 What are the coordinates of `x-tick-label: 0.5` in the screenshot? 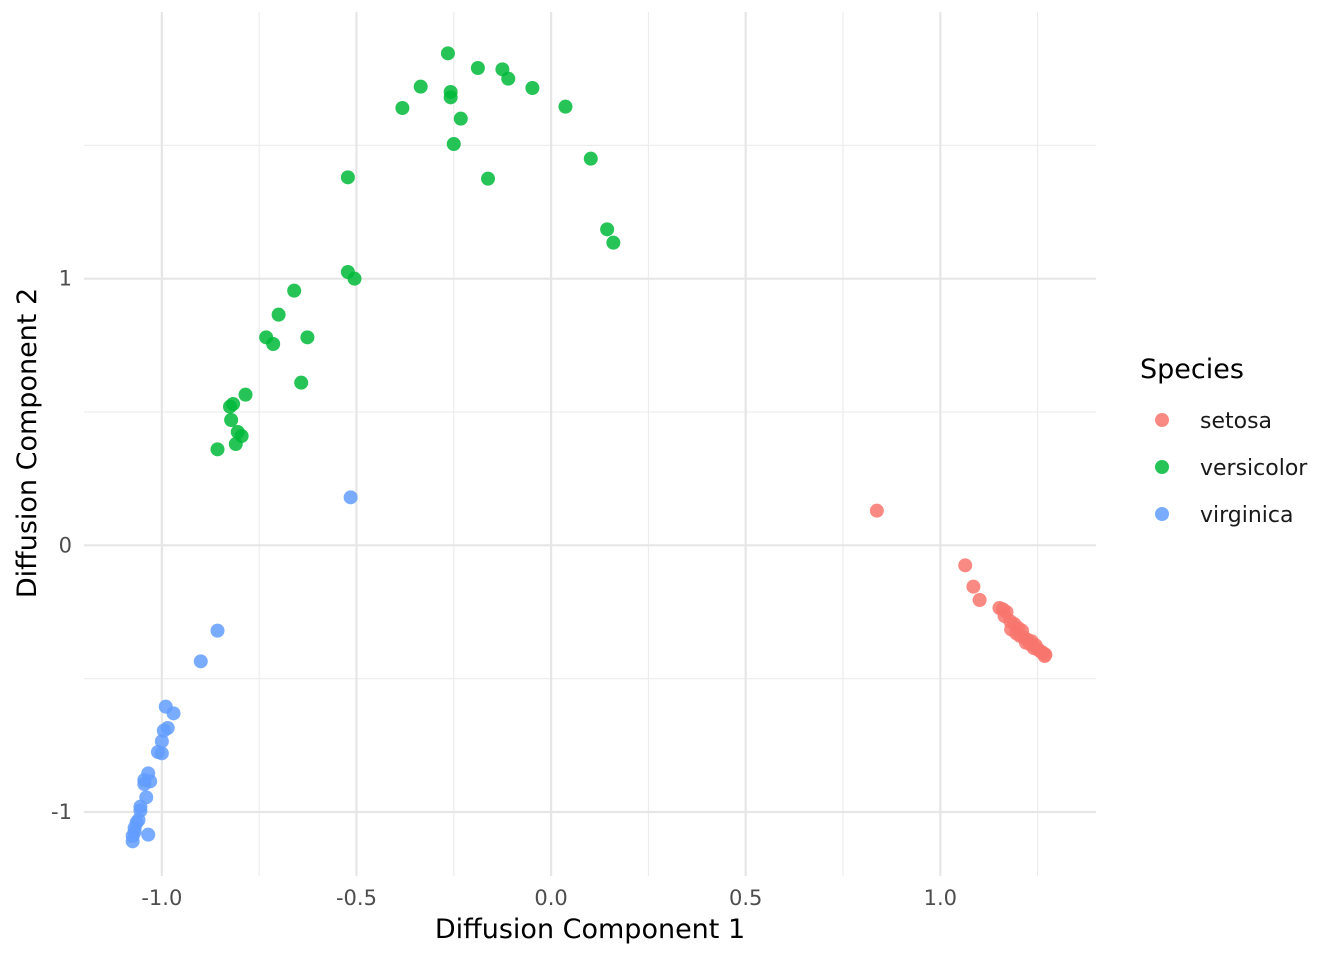 It's located at (745, 898).